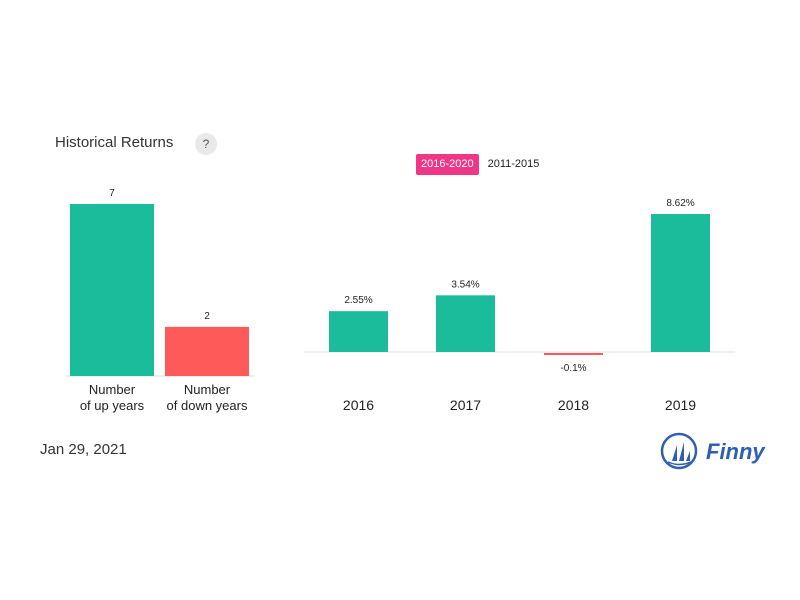  What do you see at coordinates (680, 203) in the screenshot?
I see `return-label-2019: 8.62%` at bounding box center [680, 203].